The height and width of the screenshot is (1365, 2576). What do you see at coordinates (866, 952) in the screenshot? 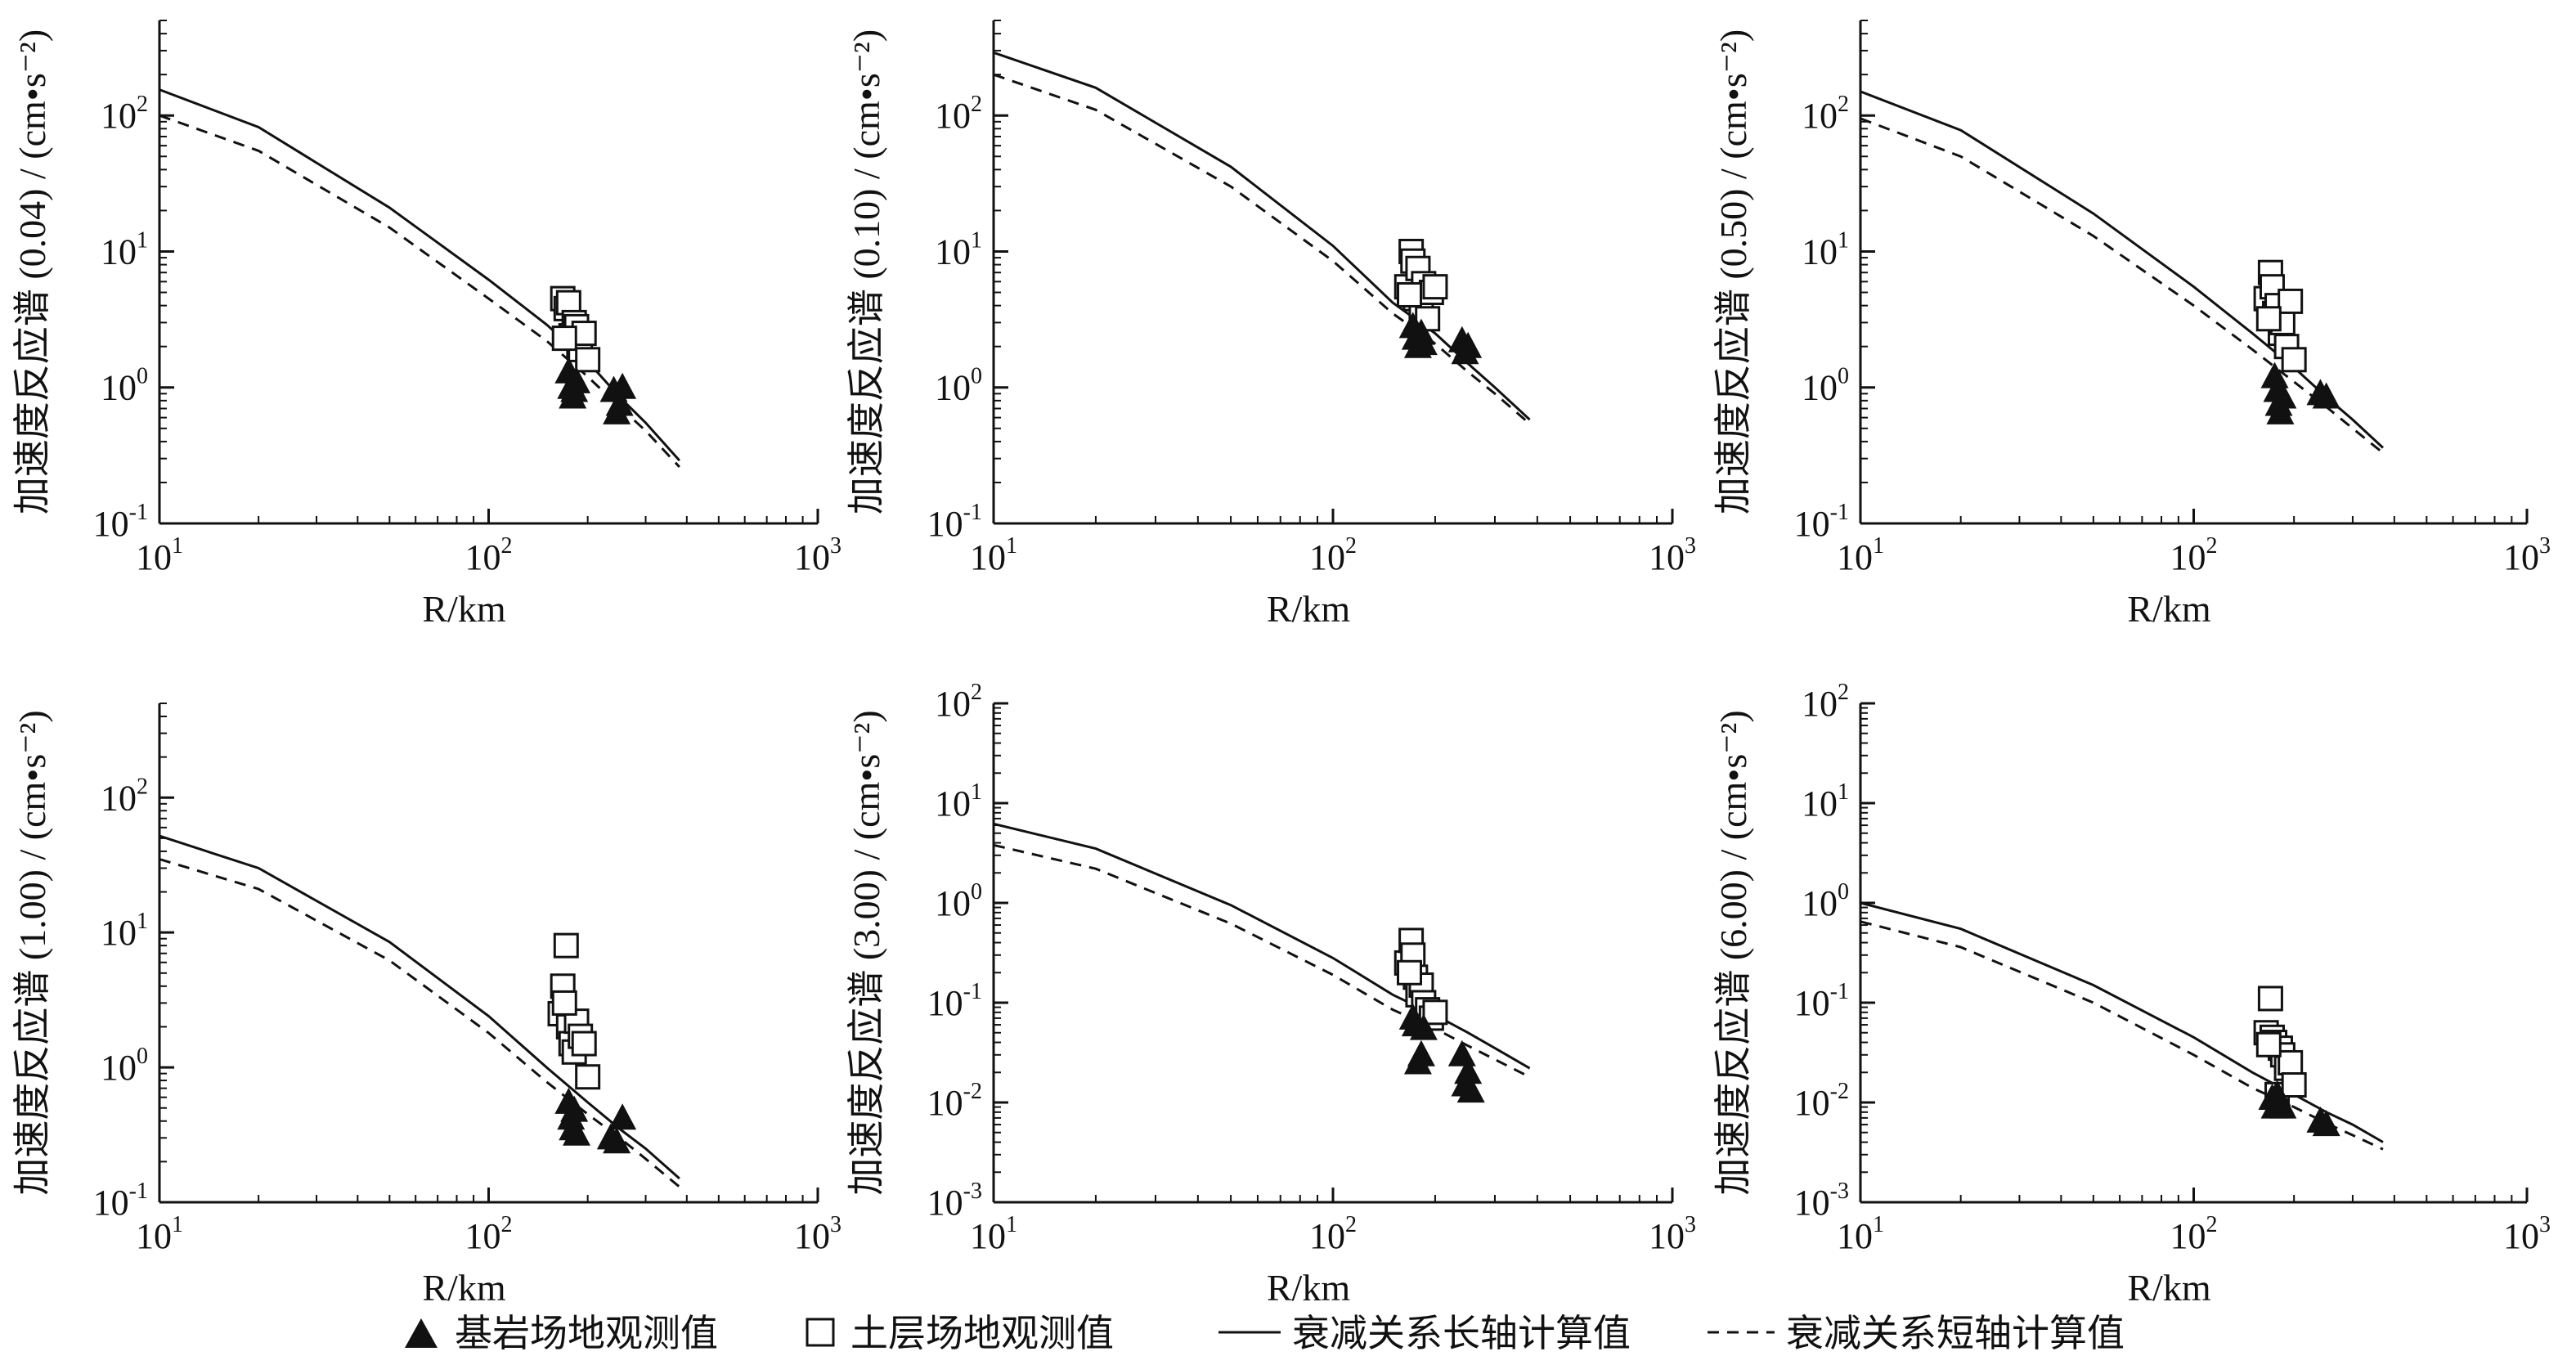
I see `y-axis-label: 加速度反应谱 (3.00) / (cm•s⁻²)` at bounding box center [866, 952].